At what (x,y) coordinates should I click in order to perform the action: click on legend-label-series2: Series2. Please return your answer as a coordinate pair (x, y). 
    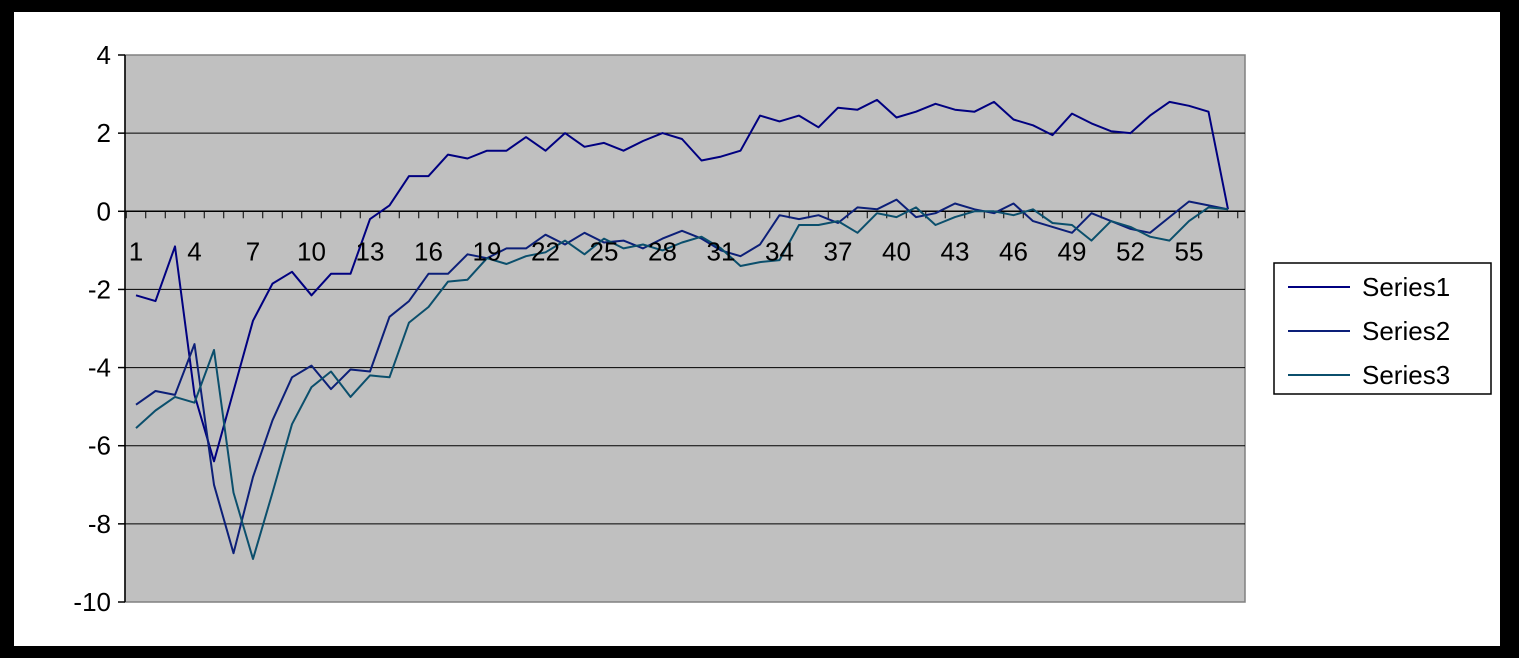
    Looking at the image, I should click on (1406, 331).